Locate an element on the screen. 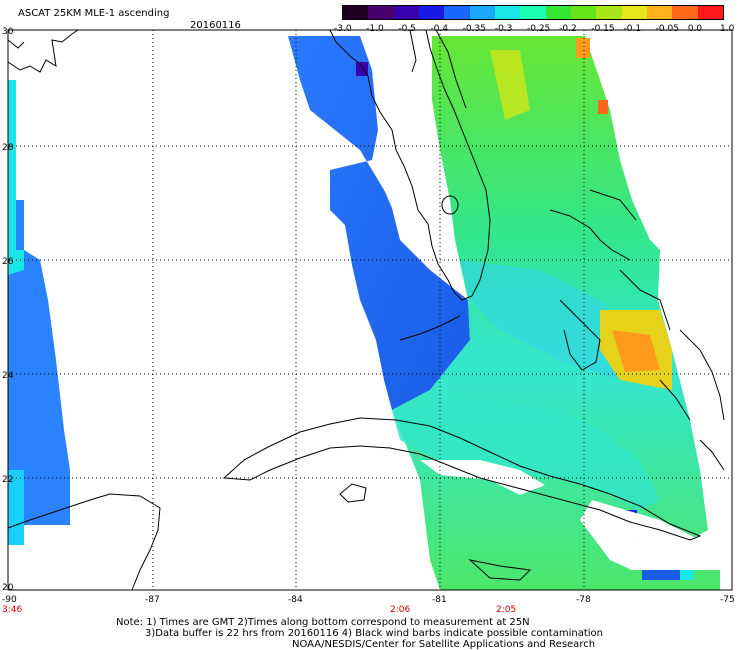  colorbar-label: -0.3 is located at coordinates (503, 29).